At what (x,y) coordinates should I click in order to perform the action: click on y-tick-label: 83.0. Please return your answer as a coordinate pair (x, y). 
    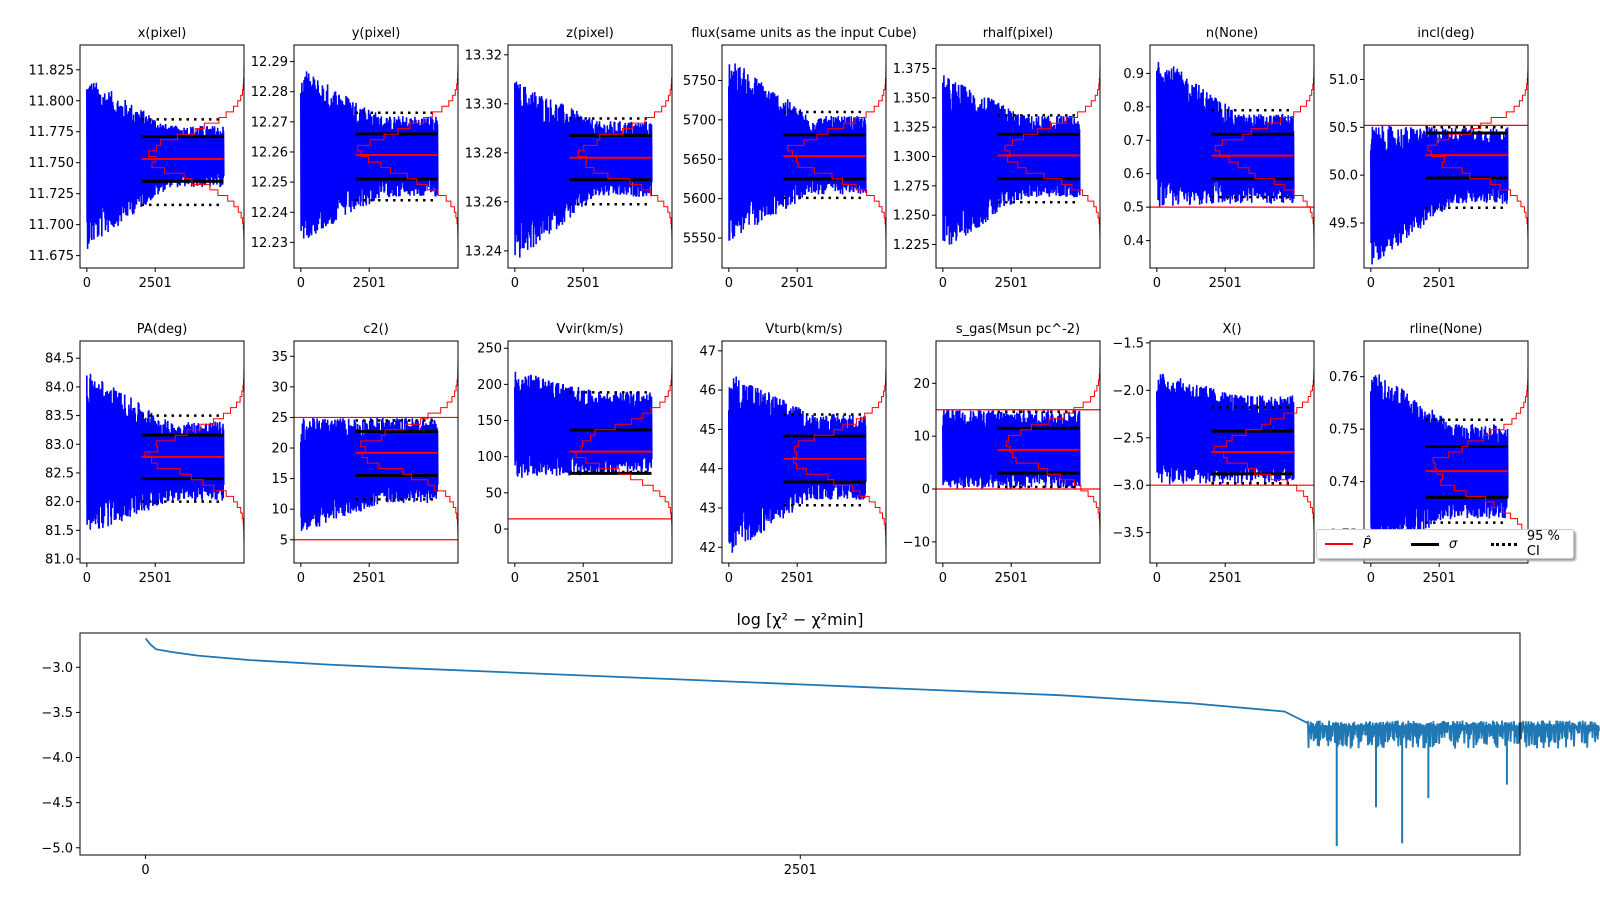
    Looking at the image, I should click on (59, 445).